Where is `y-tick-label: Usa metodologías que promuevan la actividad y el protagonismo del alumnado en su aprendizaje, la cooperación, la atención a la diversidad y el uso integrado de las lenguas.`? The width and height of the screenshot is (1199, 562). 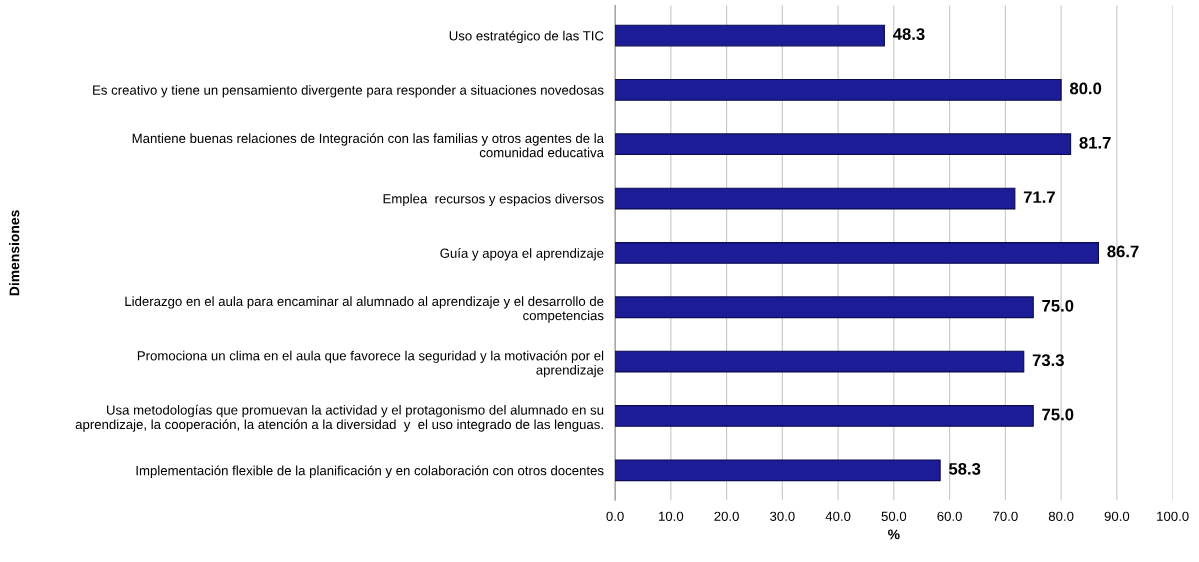
y-tick-label: Usa metodologías que promuevan la actividad y el protagonismo del alumnado en su aprendizaje, la cooperación, la atención a la diversidad y el uso integrado de las lenguas. is located at coordinates (339, 418).